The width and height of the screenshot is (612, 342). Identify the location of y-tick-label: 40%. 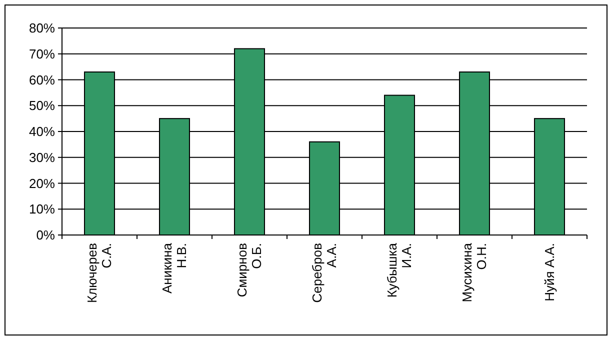
(42, 132).